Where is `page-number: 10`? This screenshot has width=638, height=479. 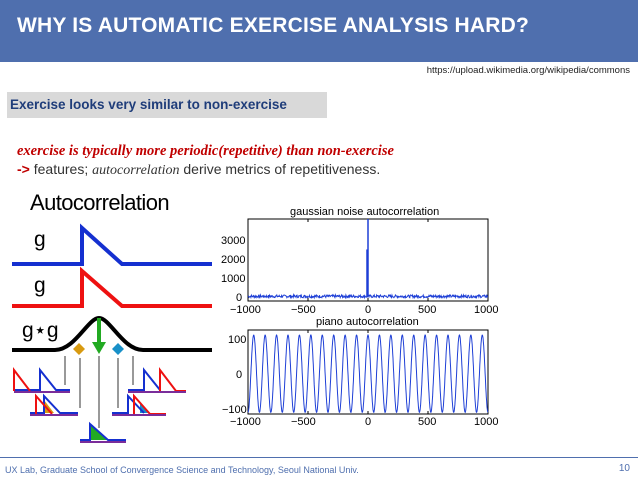 page-number: 10 is located at coordinates (624, 468).